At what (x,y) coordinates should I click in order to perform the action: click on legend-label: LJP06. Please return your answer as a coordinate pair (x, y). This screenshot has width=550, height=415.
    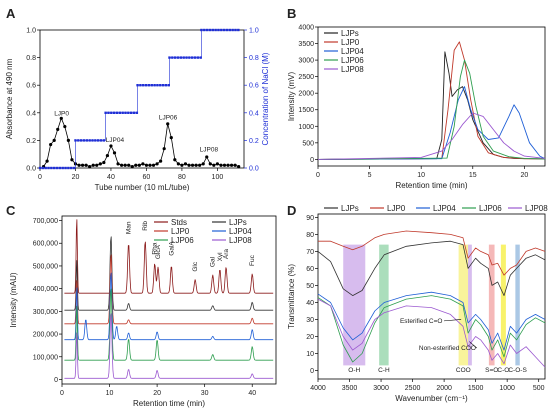
    Looking at the image, I should click on (182, 240).